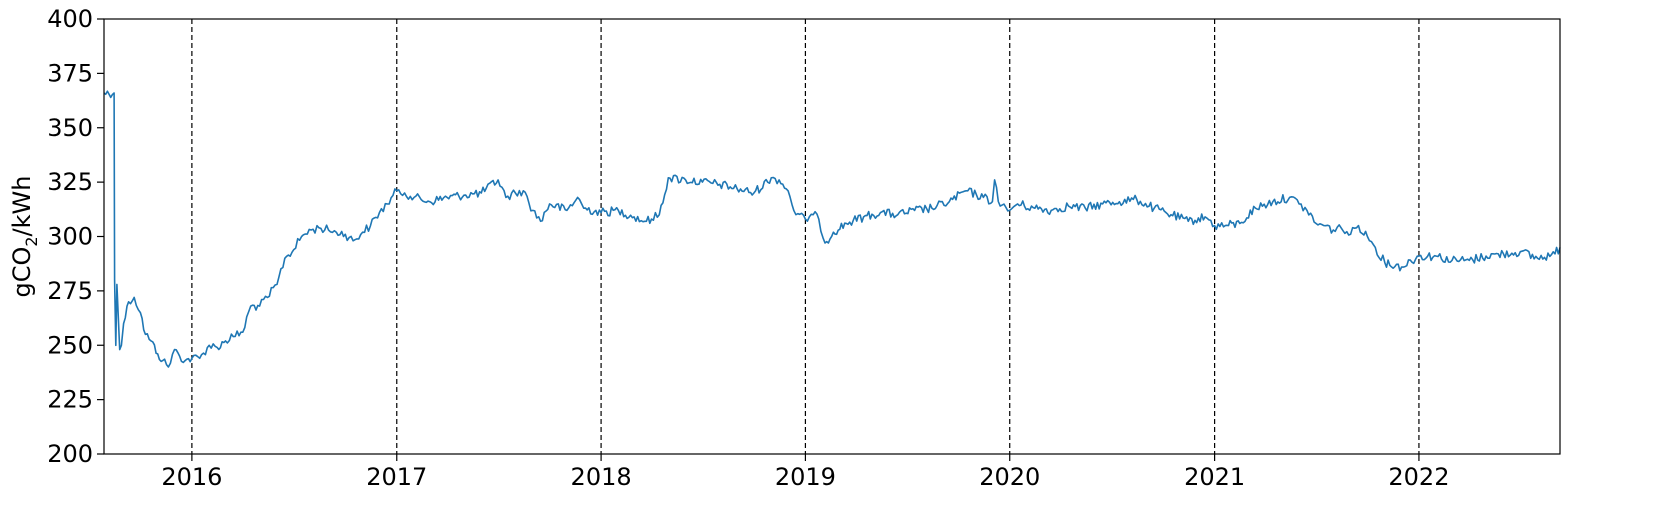 This screenshot has width=1670, height=530. Describe the element at coordinates (70, 454) in the screenshot. I see `y-tick-label: 200` at that location.